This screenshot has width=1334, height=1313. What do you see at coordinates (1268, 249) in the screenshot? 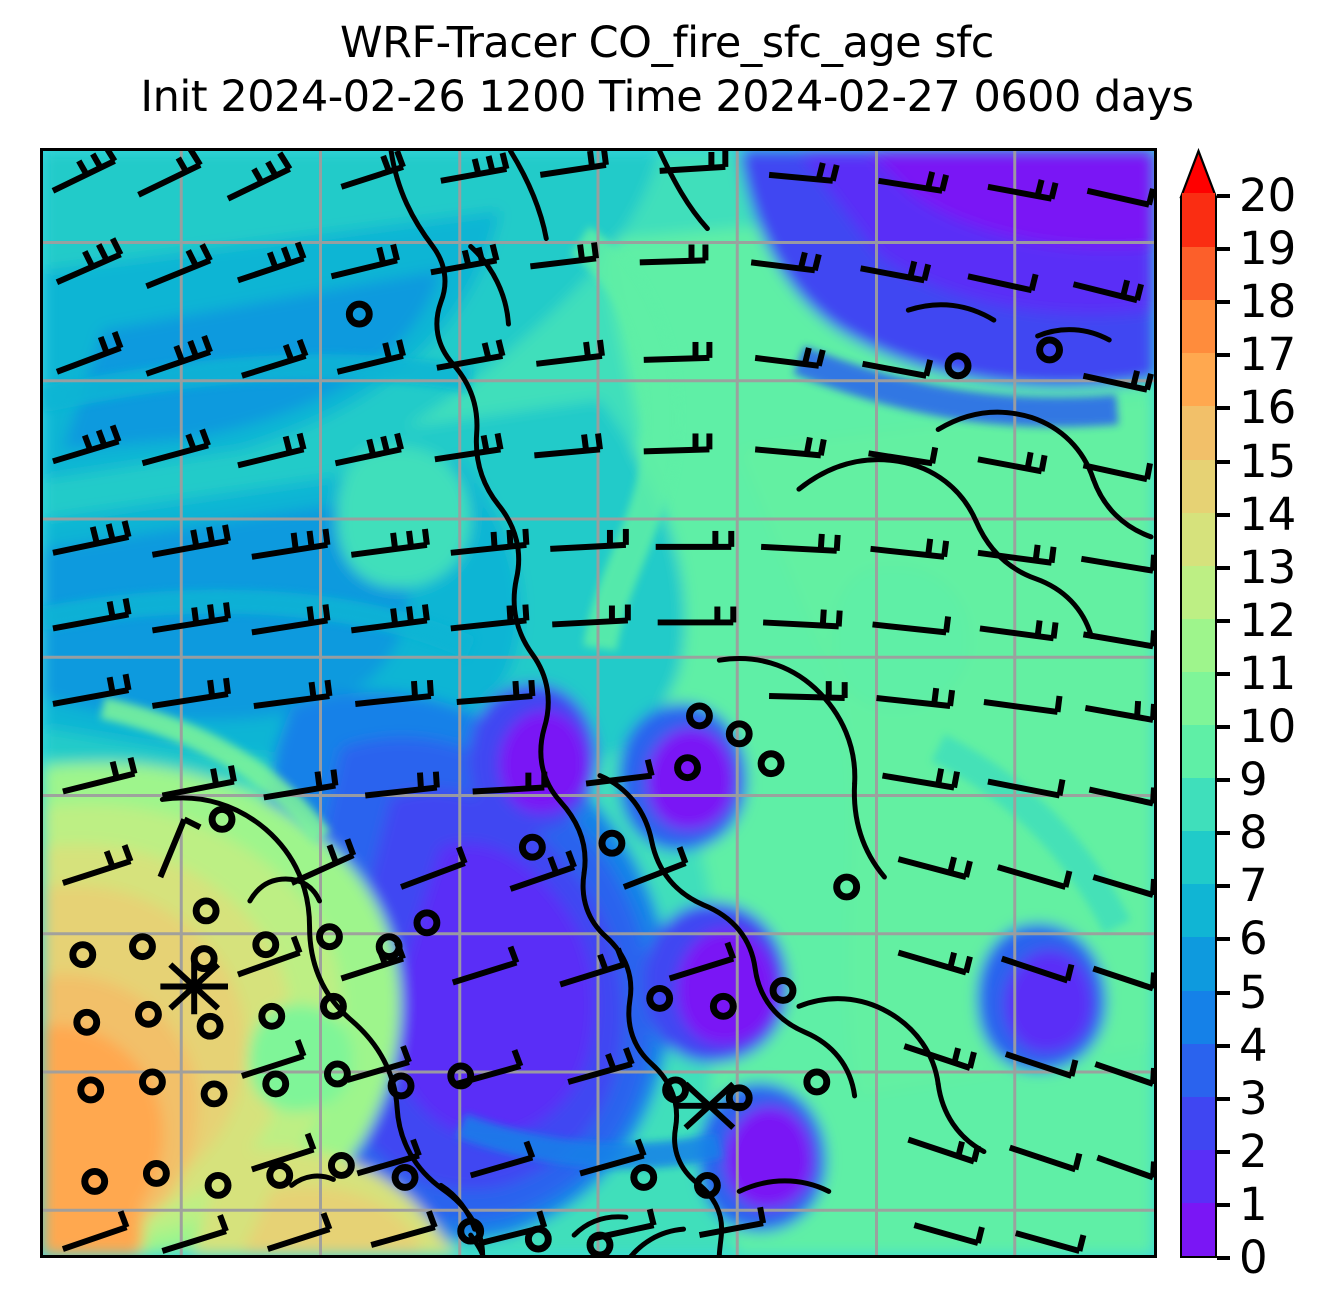
I see `colorbar-tick-label: 19` at bounding box center [1268, 249].